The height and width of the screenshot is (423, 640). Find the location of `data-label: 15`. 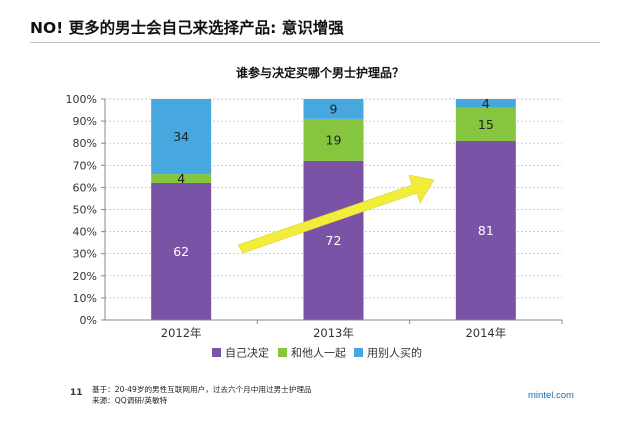

data-label: 15 is located at coordinates (486, 124).